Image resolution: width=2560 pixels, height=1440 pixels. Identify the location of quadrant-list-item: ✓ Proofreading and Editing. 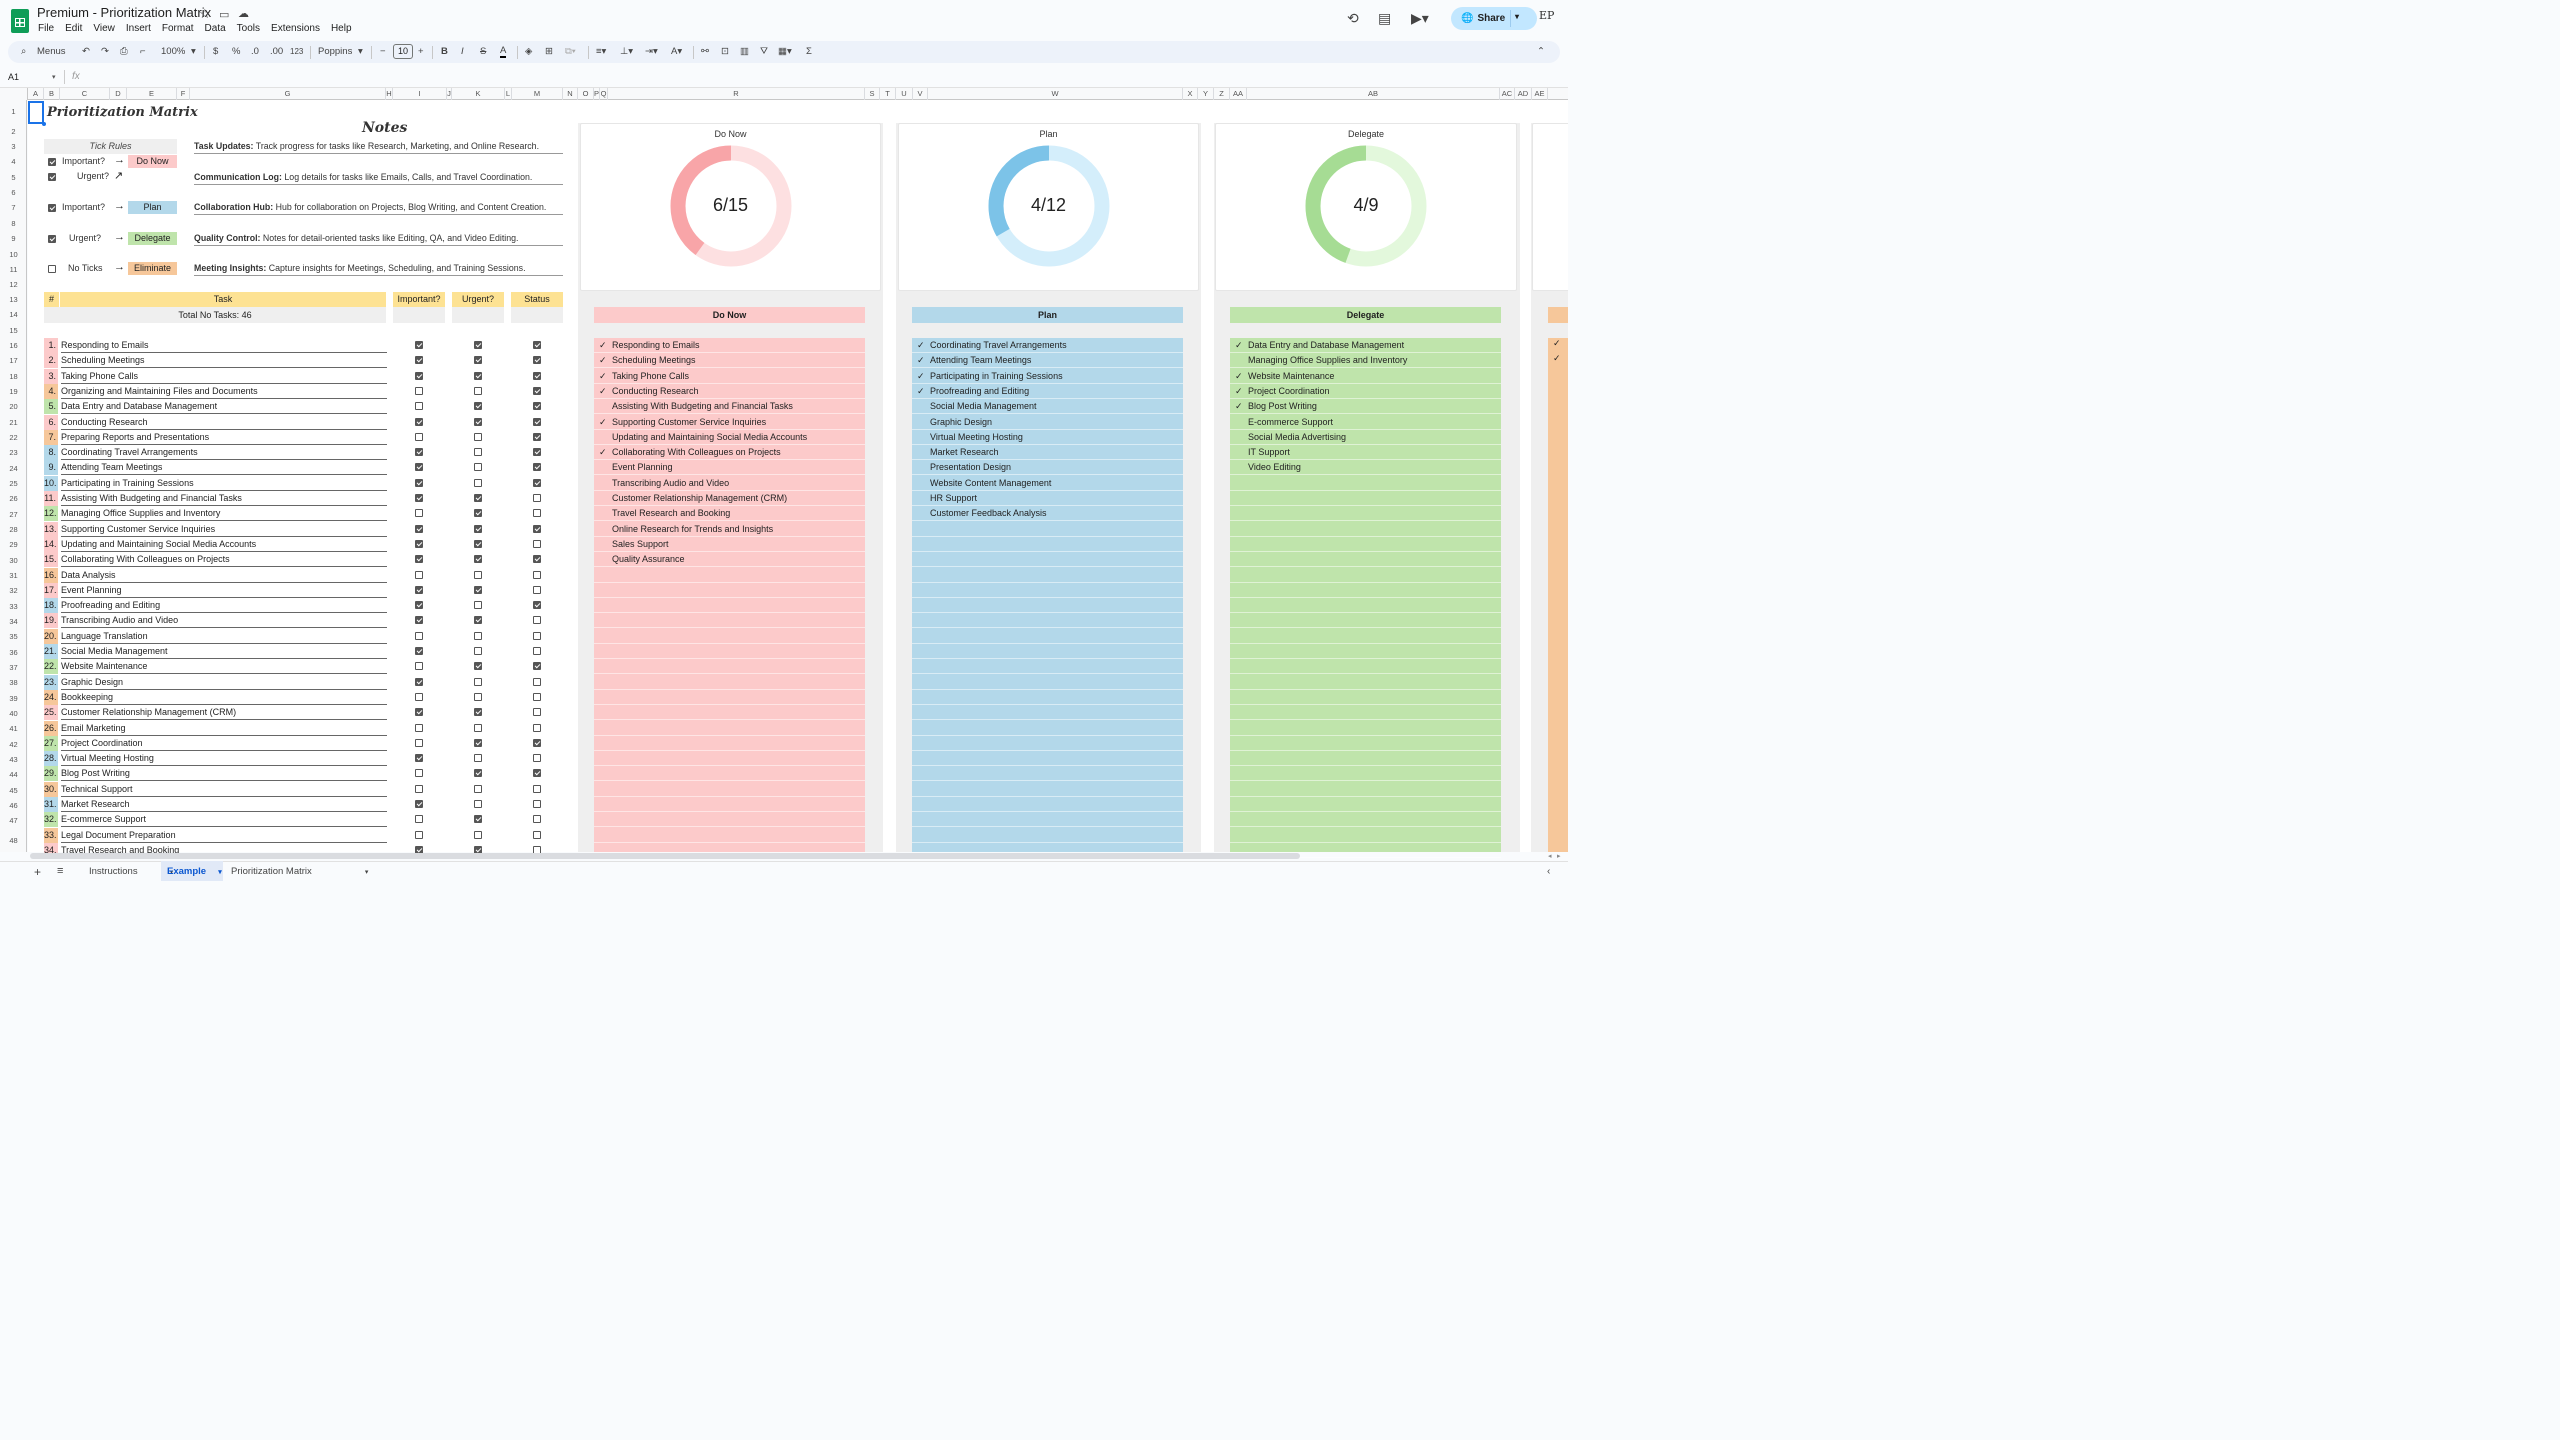
(1047, 391).